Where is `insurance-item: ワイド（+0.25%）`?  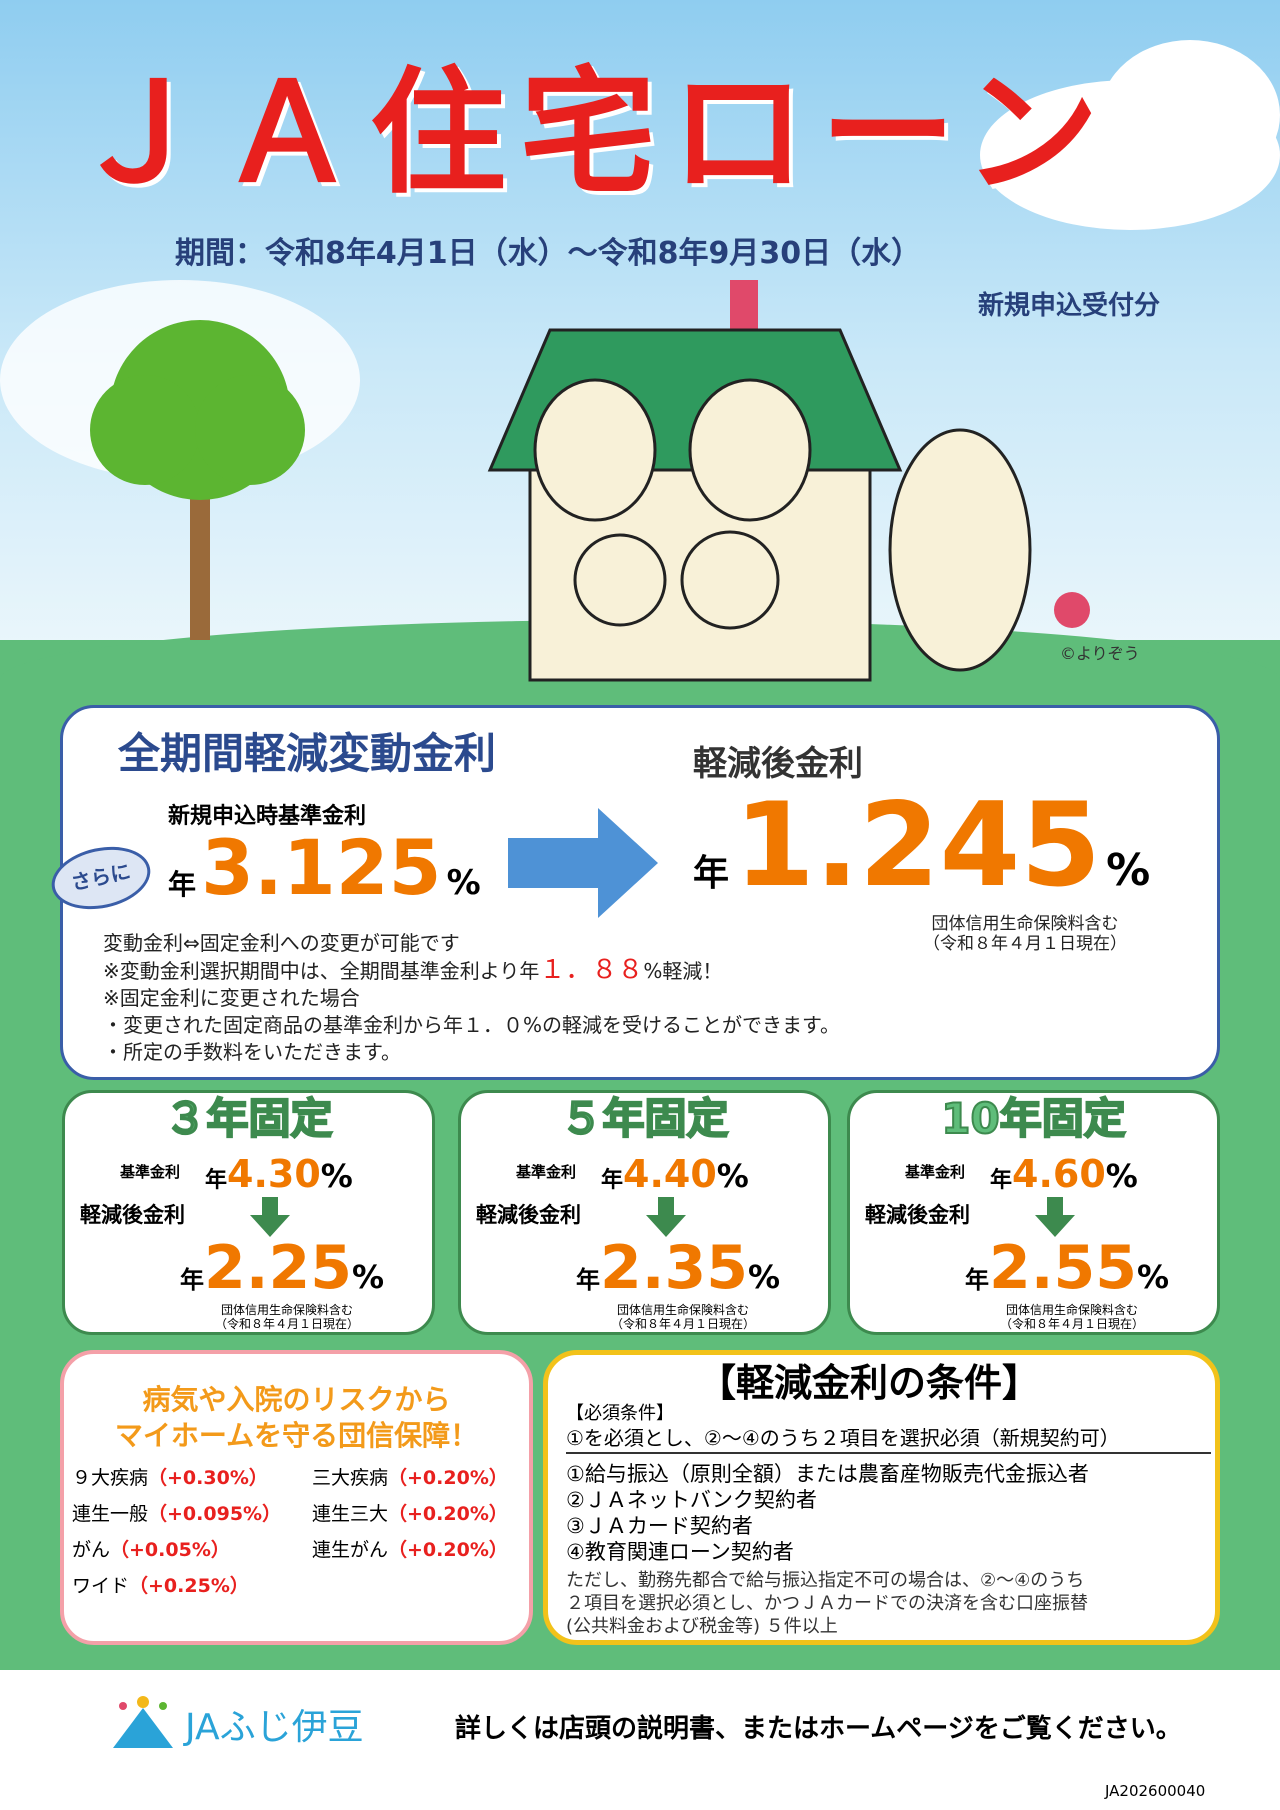 insurance-item: ワイド（+0.25%） is located at coordinates (160, 1586).